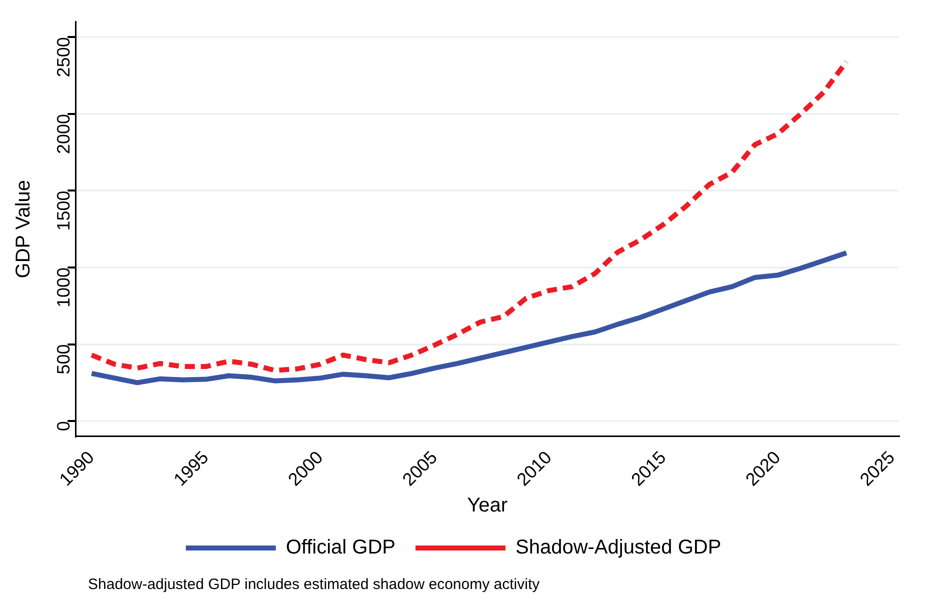 This screenshot has width=927, height=614. What do you see at coordinates (314, 584) in the screenshot?
I see `text: Shadow-adjusted GDP includes estimated shadow economy activity` at bounding box center [314, 584].